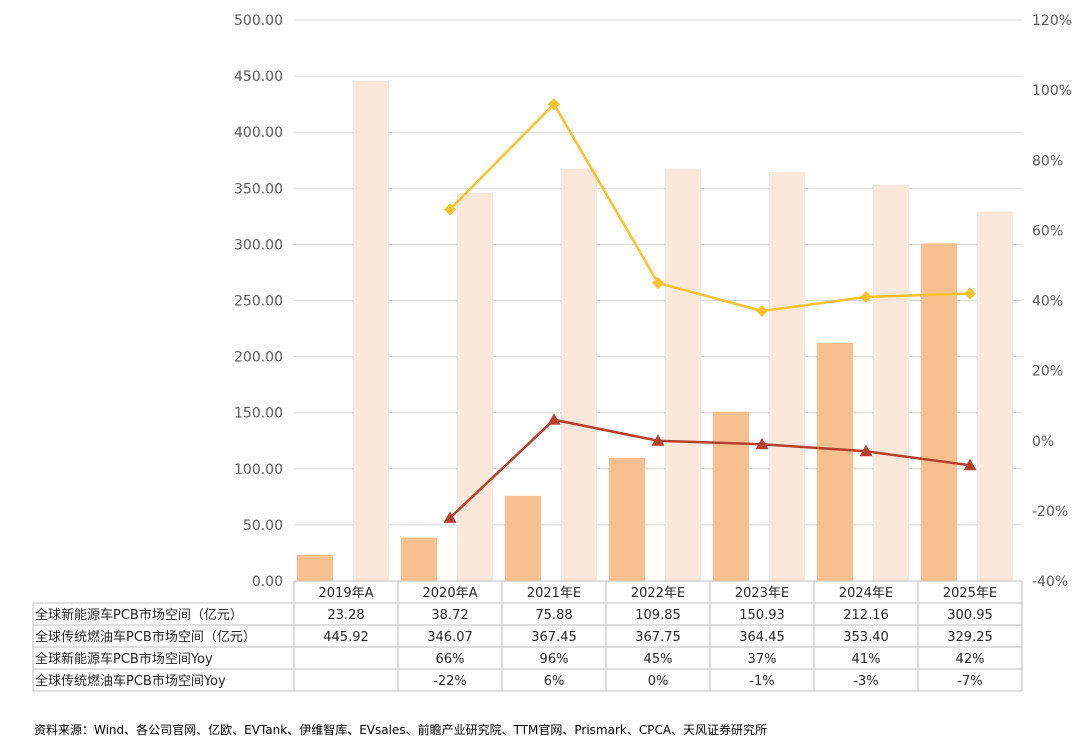  Describe the element at coordinates (554, 637) in the screenshot. I see `data-label: 367.45` at that location.